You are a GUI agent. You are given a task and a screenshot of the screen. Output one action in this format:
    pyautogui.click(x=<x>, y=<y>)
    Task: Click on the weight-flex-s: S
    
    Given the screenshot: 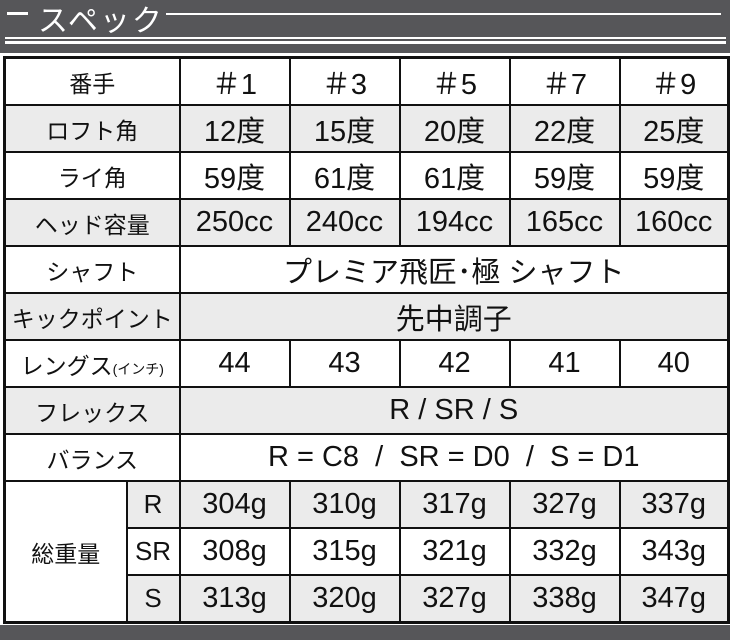 What is the action you would take?
    pyautogui.click(x=153, y=599)
    